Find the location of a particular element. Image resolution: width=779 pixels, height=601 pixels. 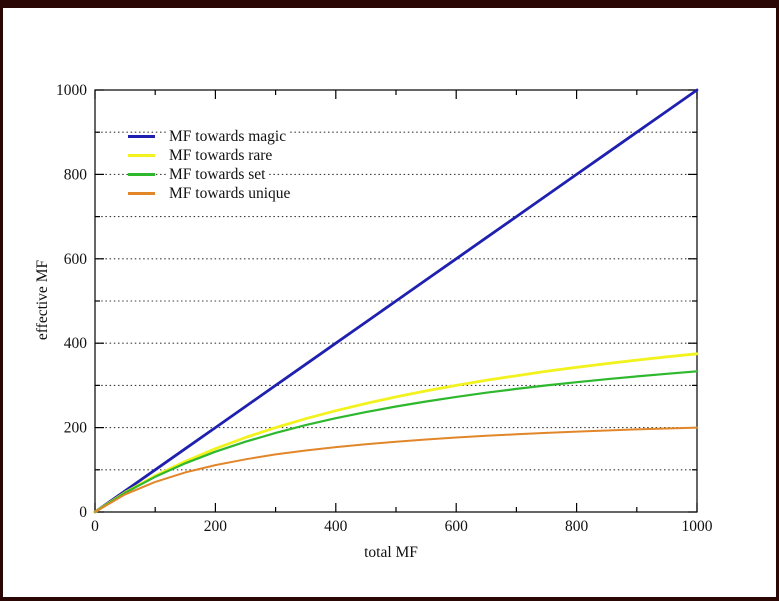

x-tick-label: 400 is located at coordinates (336, 526).